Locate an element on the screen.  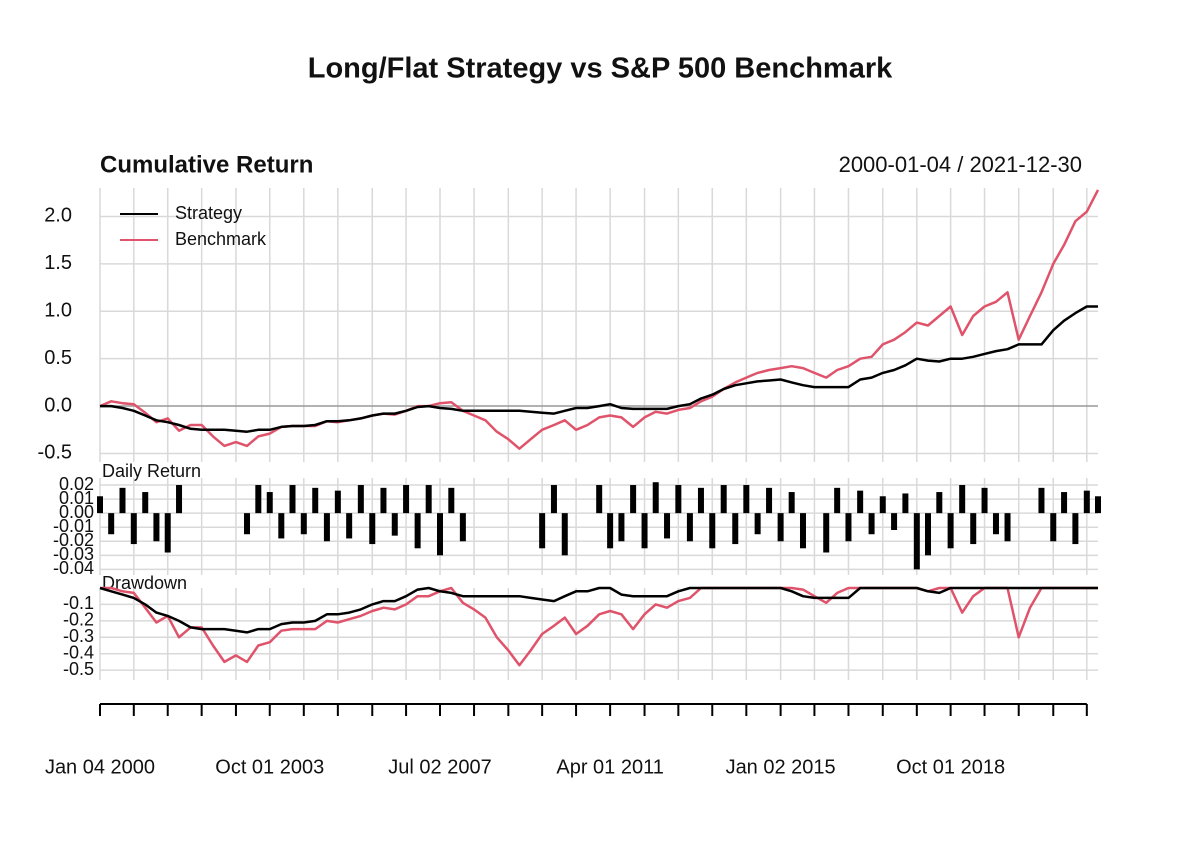
chart-title: Long/Flat Strategy vs S&P 500 Benchmark is located at coordinates (600, 69).